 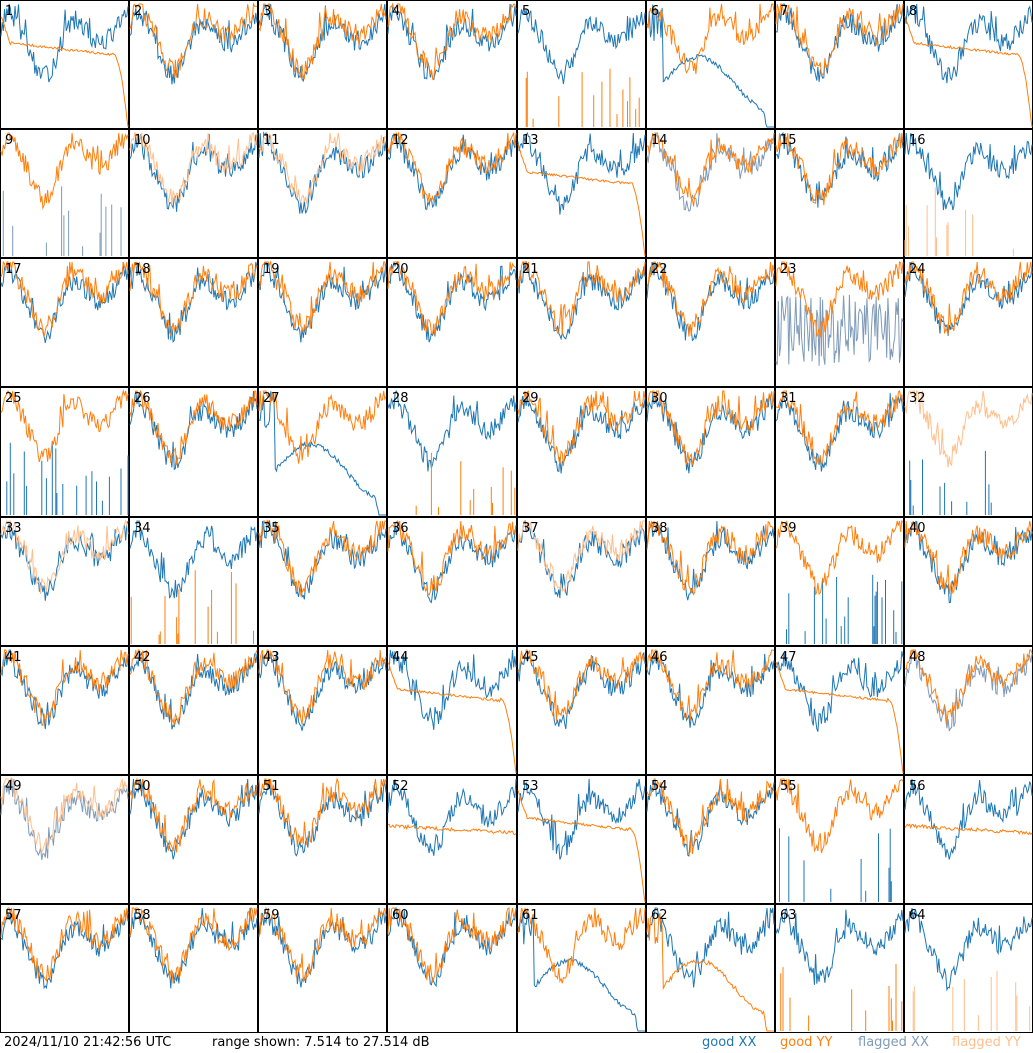 I want to click on panel-label: 49, so click(x=13, y=786).